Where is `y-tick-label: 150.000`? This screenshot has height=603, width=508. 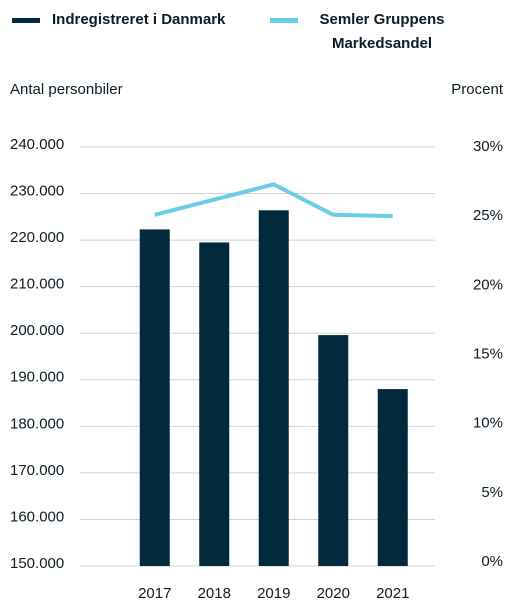 y-tick-label: 150.000 is located at coordinates (37, 563).